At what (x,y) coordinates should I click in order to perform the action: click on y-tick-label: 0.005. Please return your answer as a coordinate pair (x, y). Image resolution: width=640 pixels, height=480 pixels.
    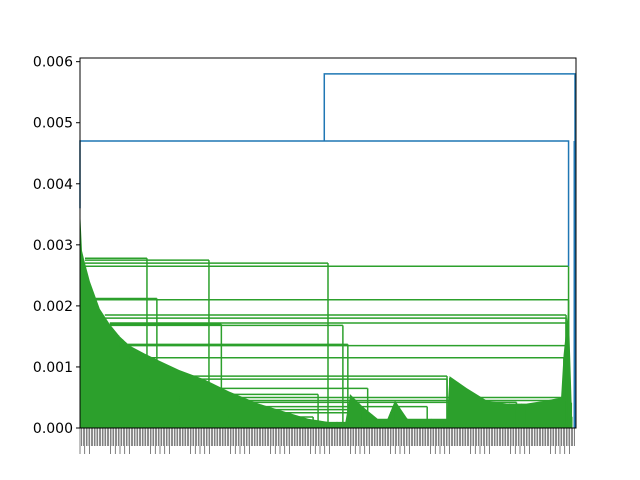
    Looking at the image, I should click on (53, 124).